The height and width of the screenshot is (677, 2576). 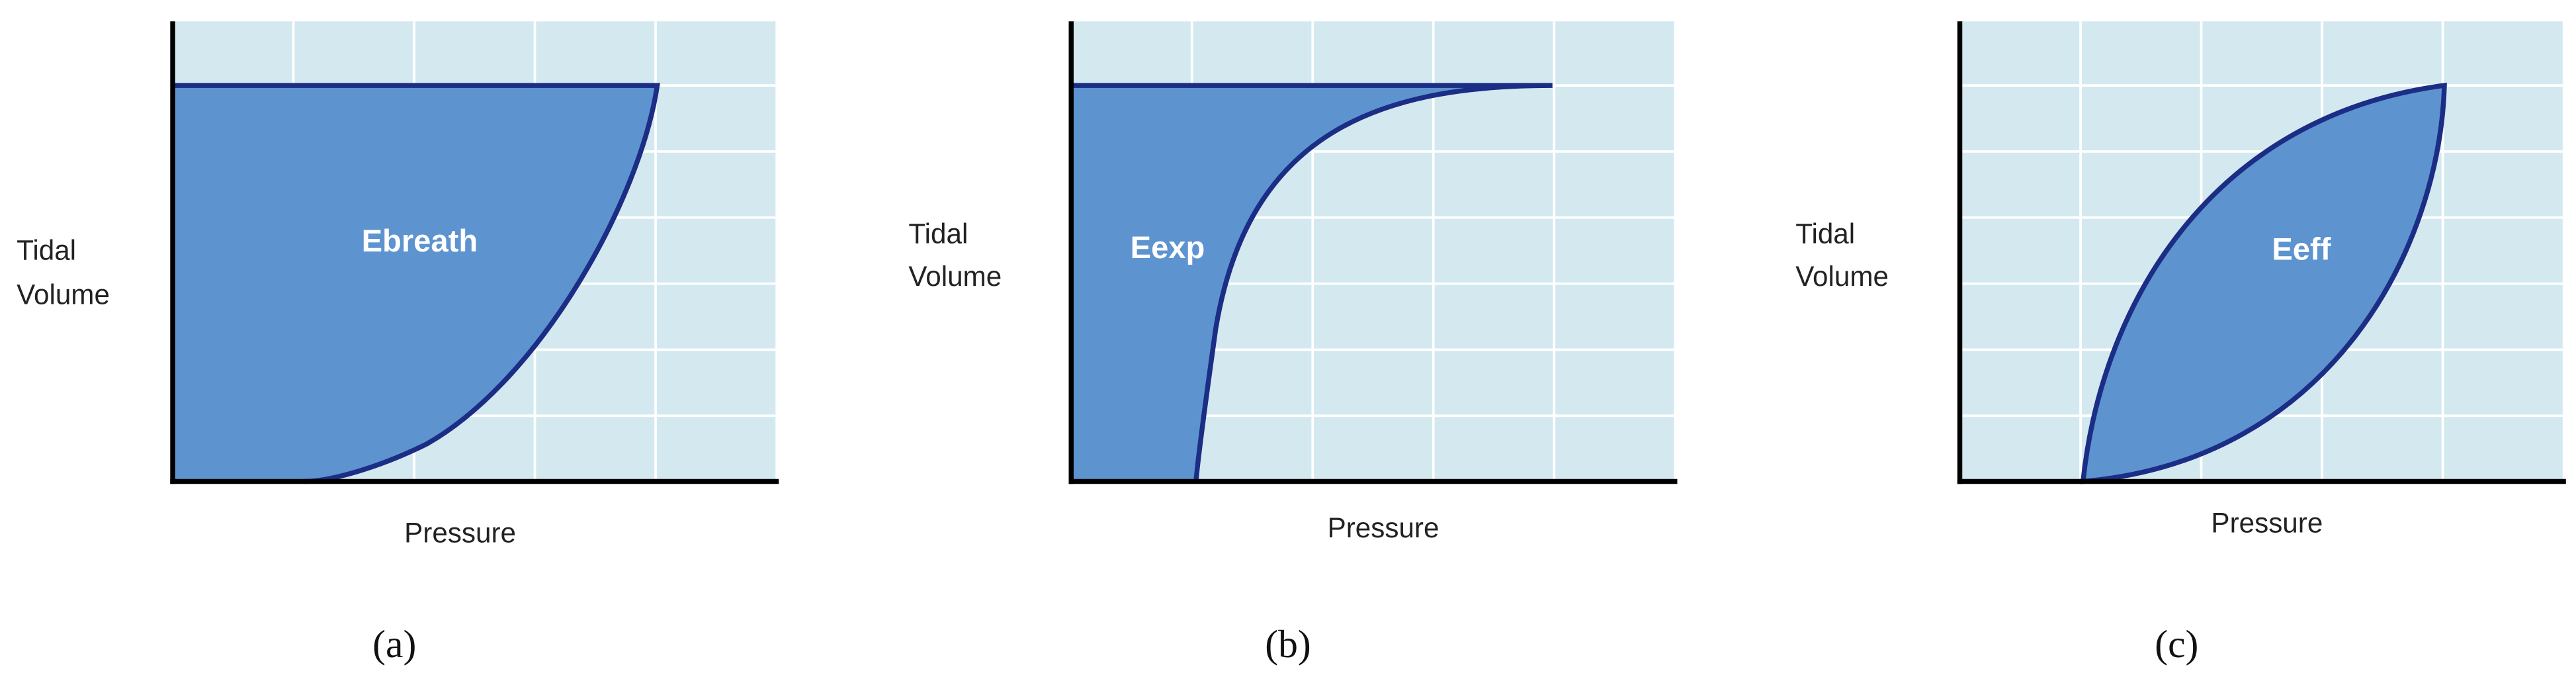 What do you see at coordinates (1287, 644) in the screenshot?
I see `caption: (b)` at bounding box center [1287, 644].